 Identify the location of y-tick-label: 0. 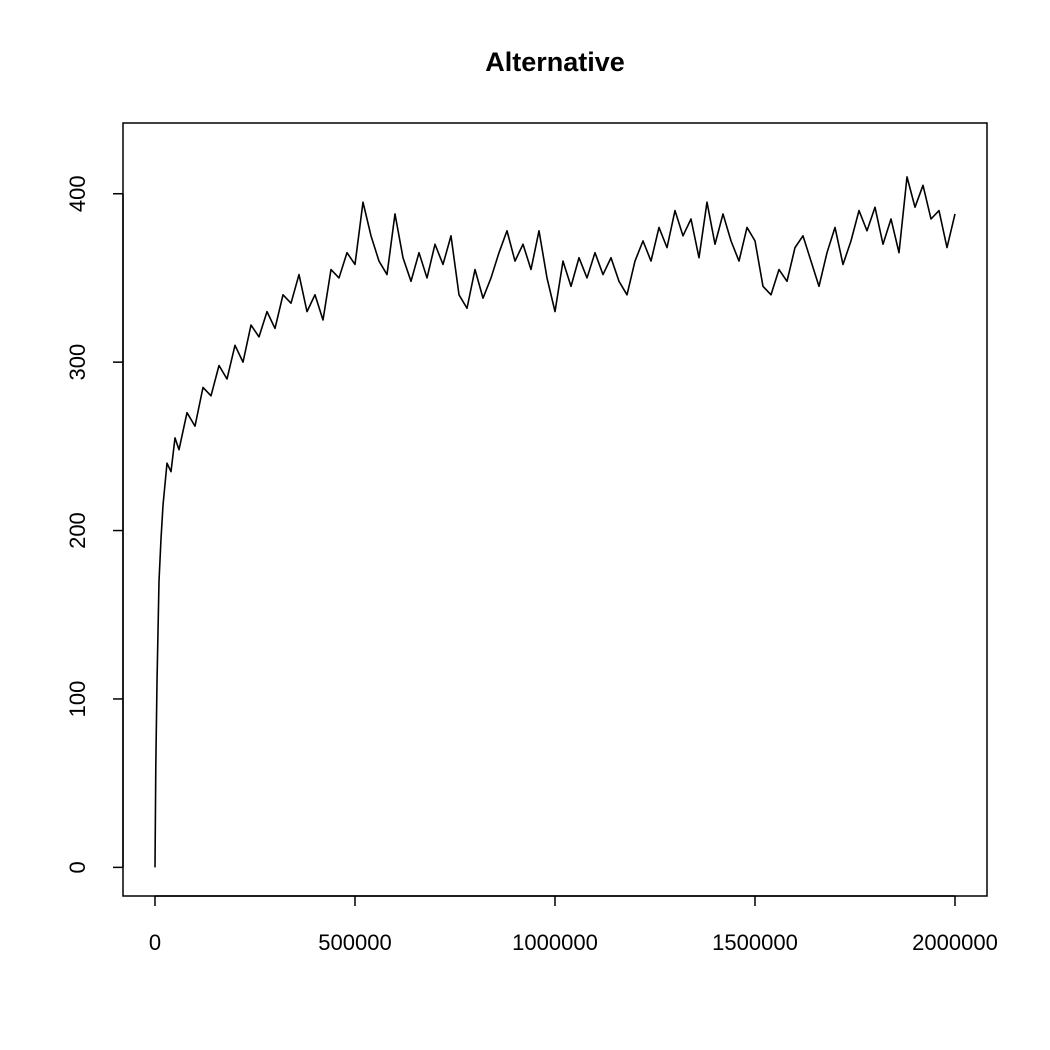
(77, 867).